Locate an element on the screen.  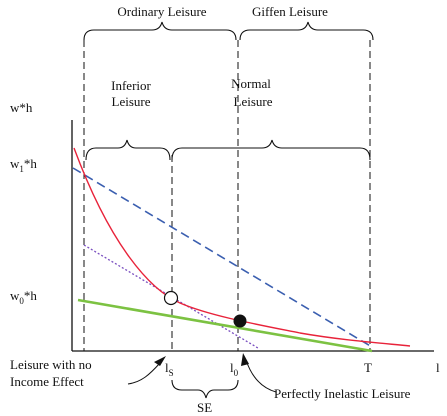
no-income-effect-label-line1: Leisure with no is located at coordinates (51, 364).